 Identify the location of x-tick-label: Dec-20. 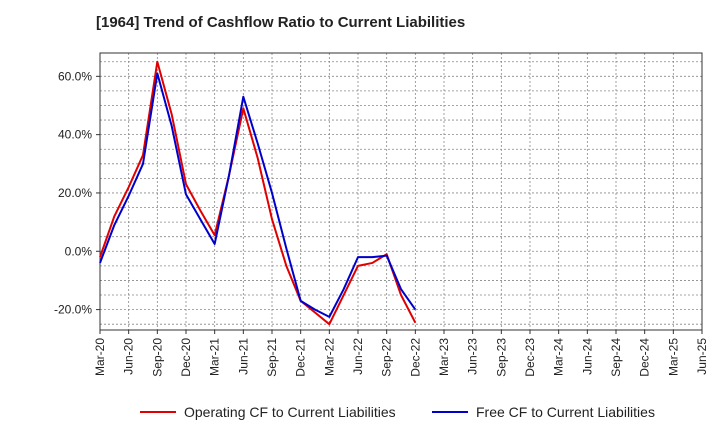
(186, 357).